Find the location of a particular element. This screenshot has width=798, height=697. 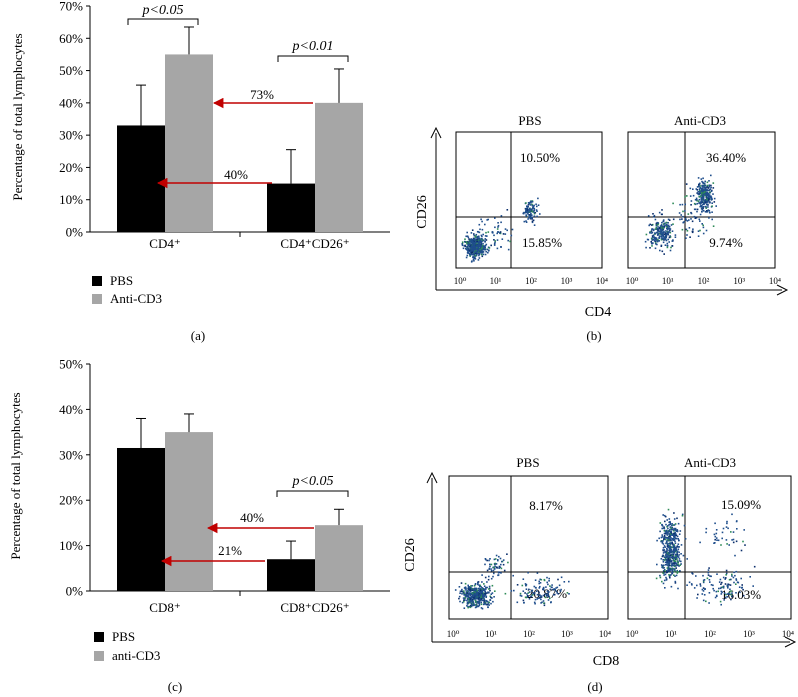

bar-anti-cd3 is located at coordinates (339, 558).